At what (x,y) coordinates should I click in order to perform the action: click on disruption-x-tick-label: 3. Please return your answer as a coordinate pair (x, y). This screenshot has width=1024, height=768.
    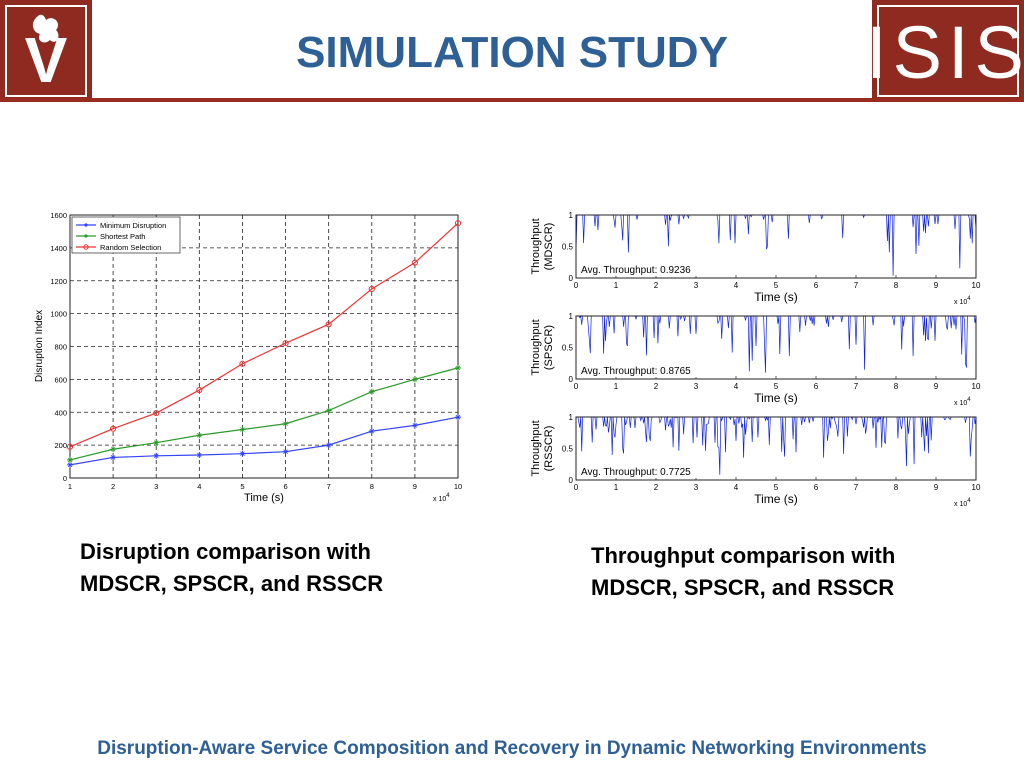
    Looking at the image, I should click on (156, 486).